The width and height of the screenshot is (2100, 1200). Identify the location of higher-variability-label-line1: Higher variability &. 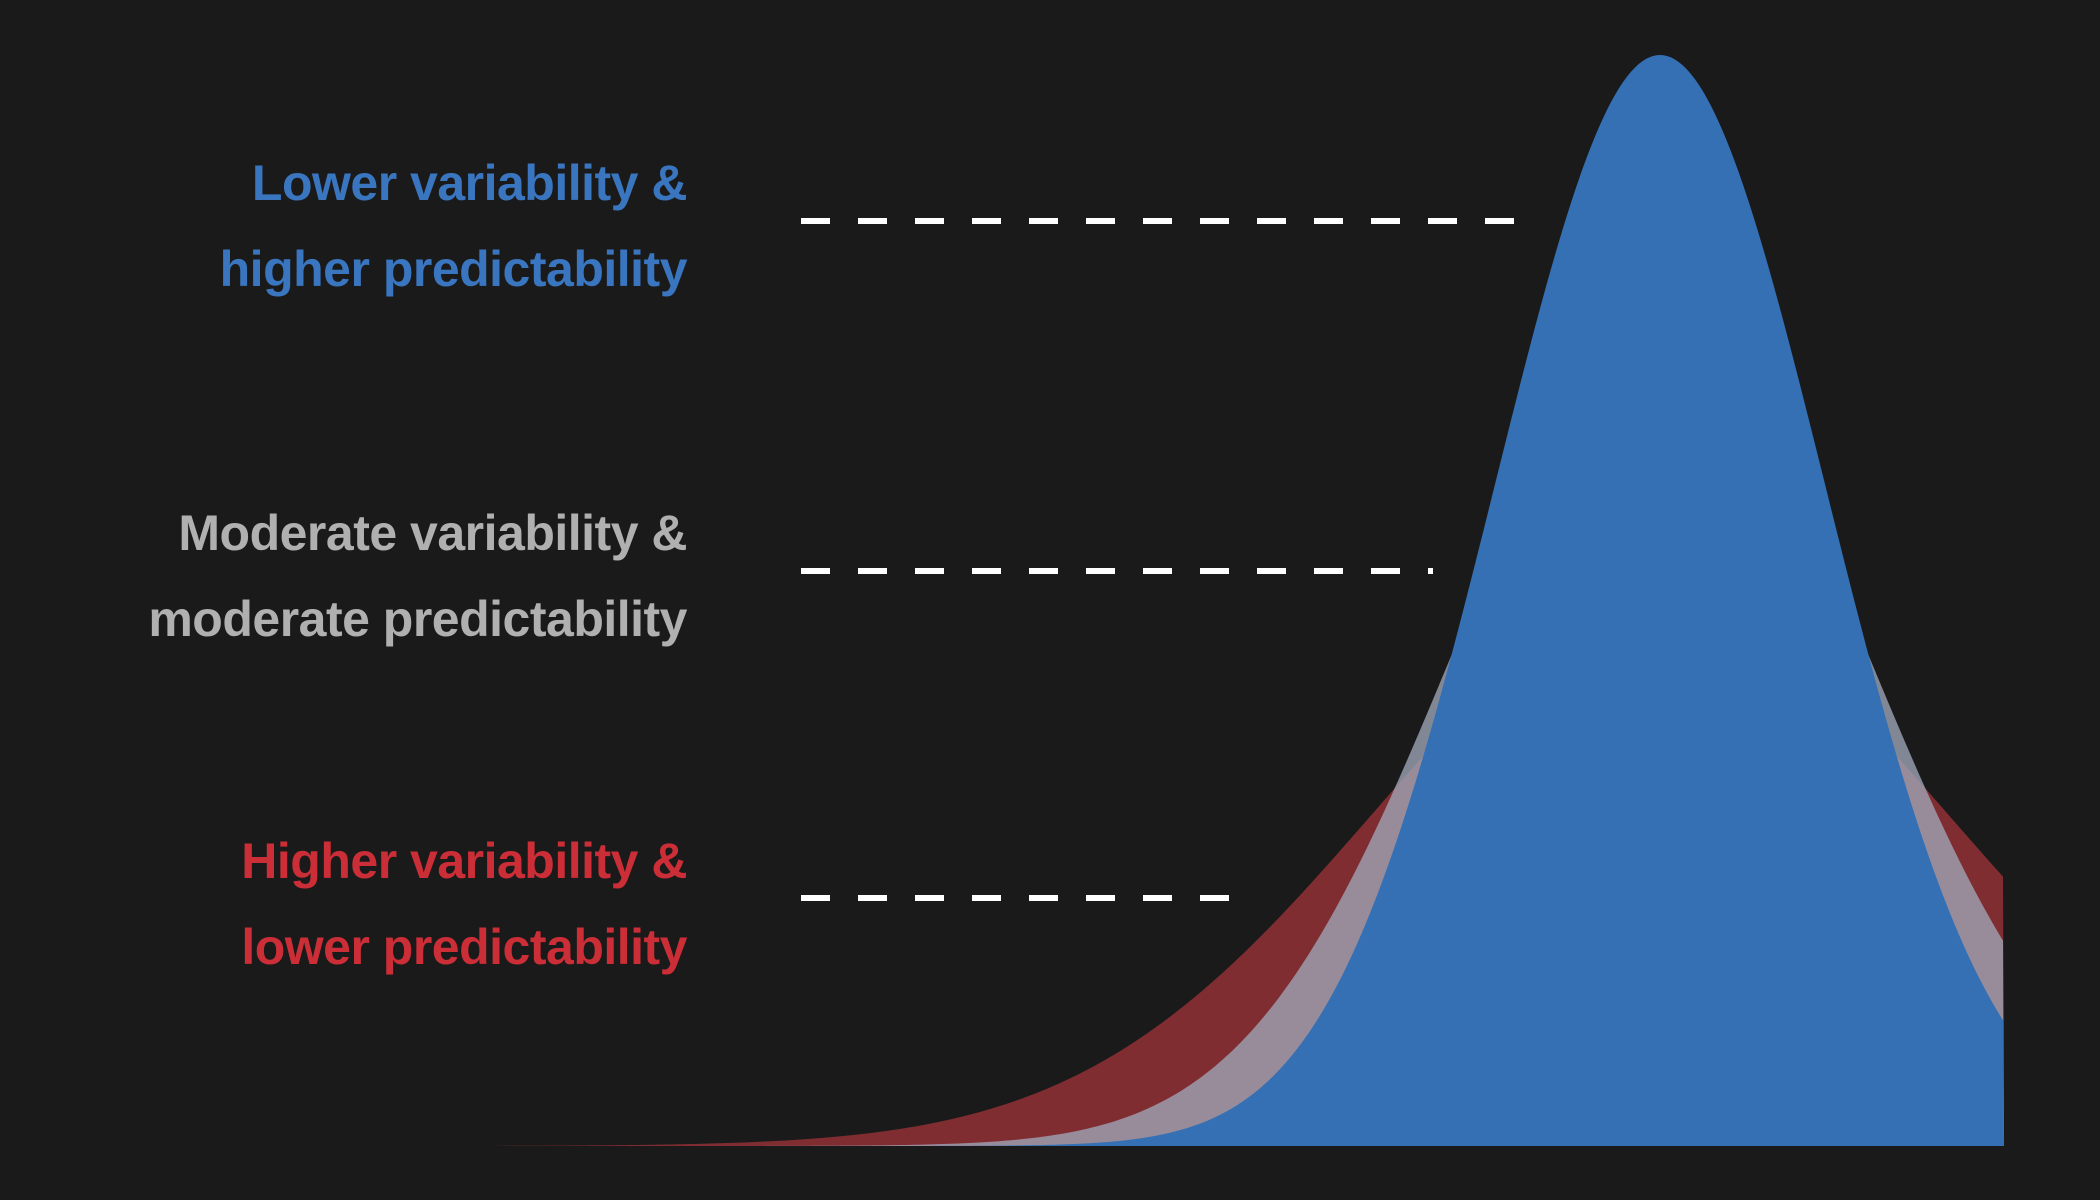
(464, 861).